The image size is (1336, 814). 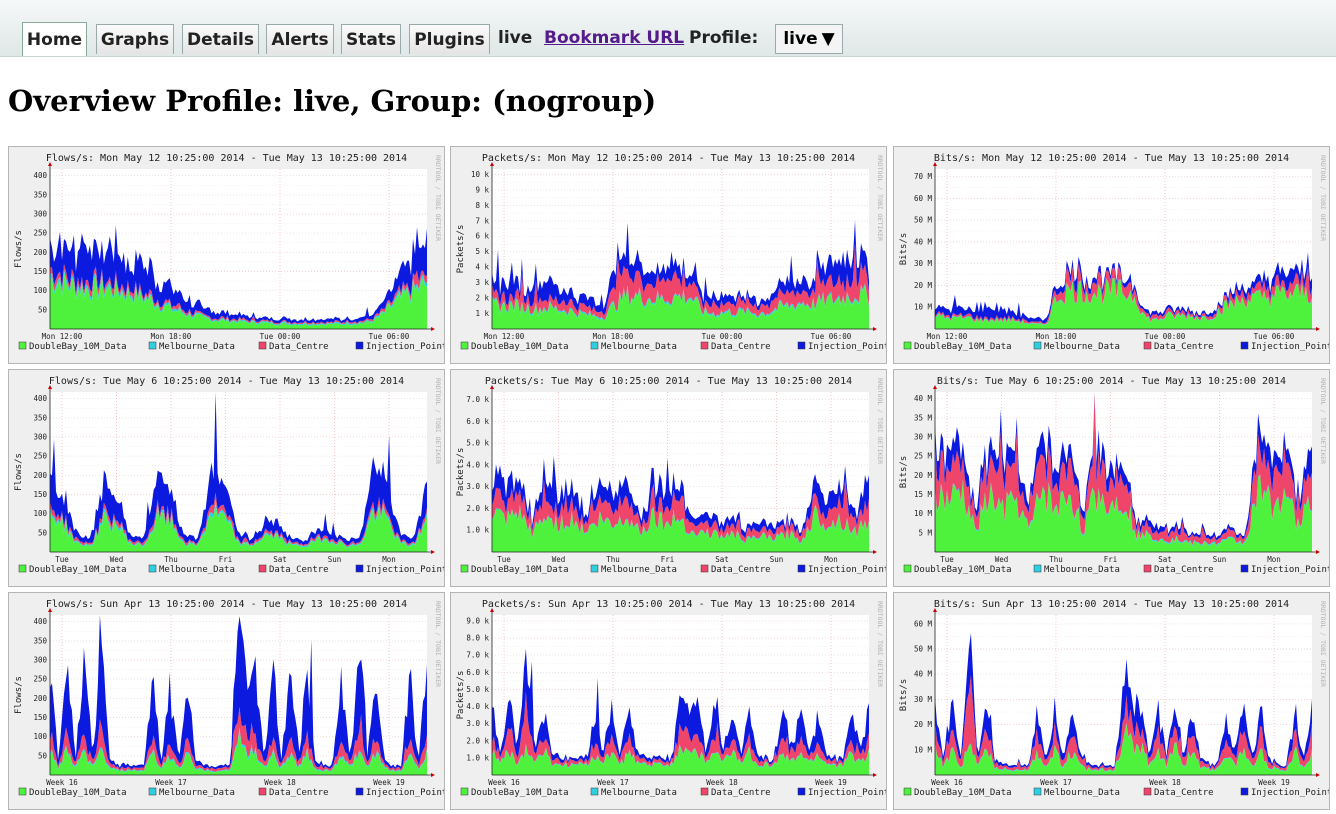 What do you see at coordinates (54, 39) in the screenshot?
I see `tab-home: Home` at bounding box center [54, 39].